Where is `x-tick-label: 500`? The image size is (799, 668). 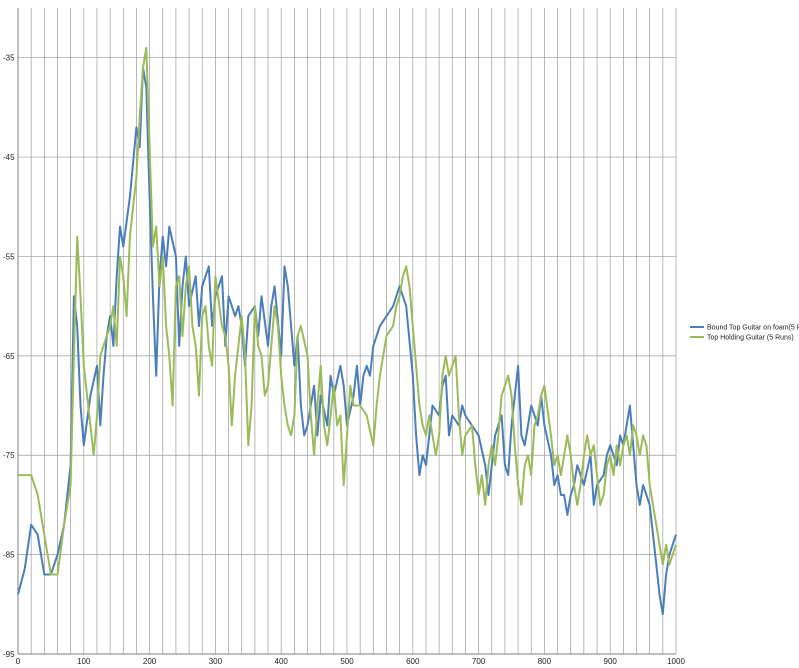
x-tick-label: 500 is located at coordinates (347, 661).